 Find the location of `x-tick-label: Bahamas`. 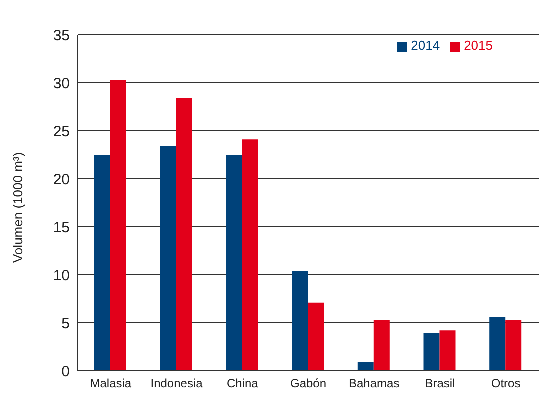

x-tick-label: Bahamas is located at coordinates (374, 383).